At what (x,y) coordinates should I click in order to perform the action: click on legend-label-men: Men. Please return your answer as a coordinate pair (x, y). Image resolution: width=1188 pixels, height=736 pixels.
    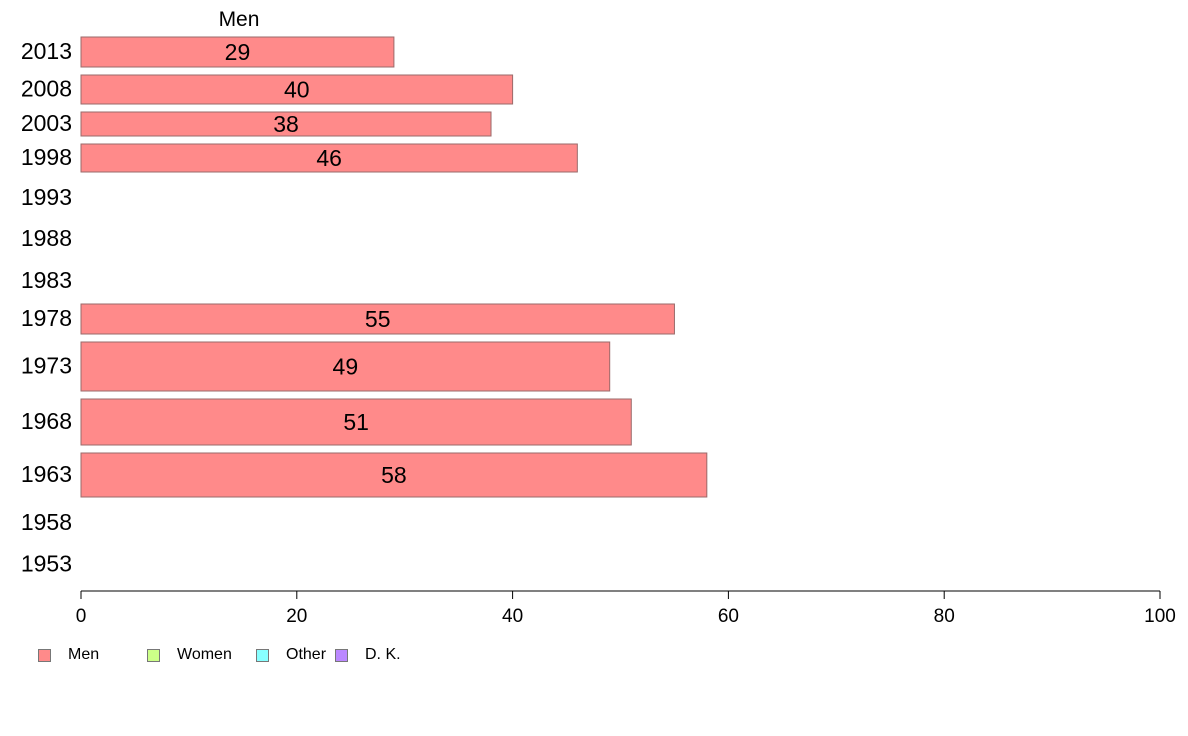
    Looking at the image, I should click on (84, 654).